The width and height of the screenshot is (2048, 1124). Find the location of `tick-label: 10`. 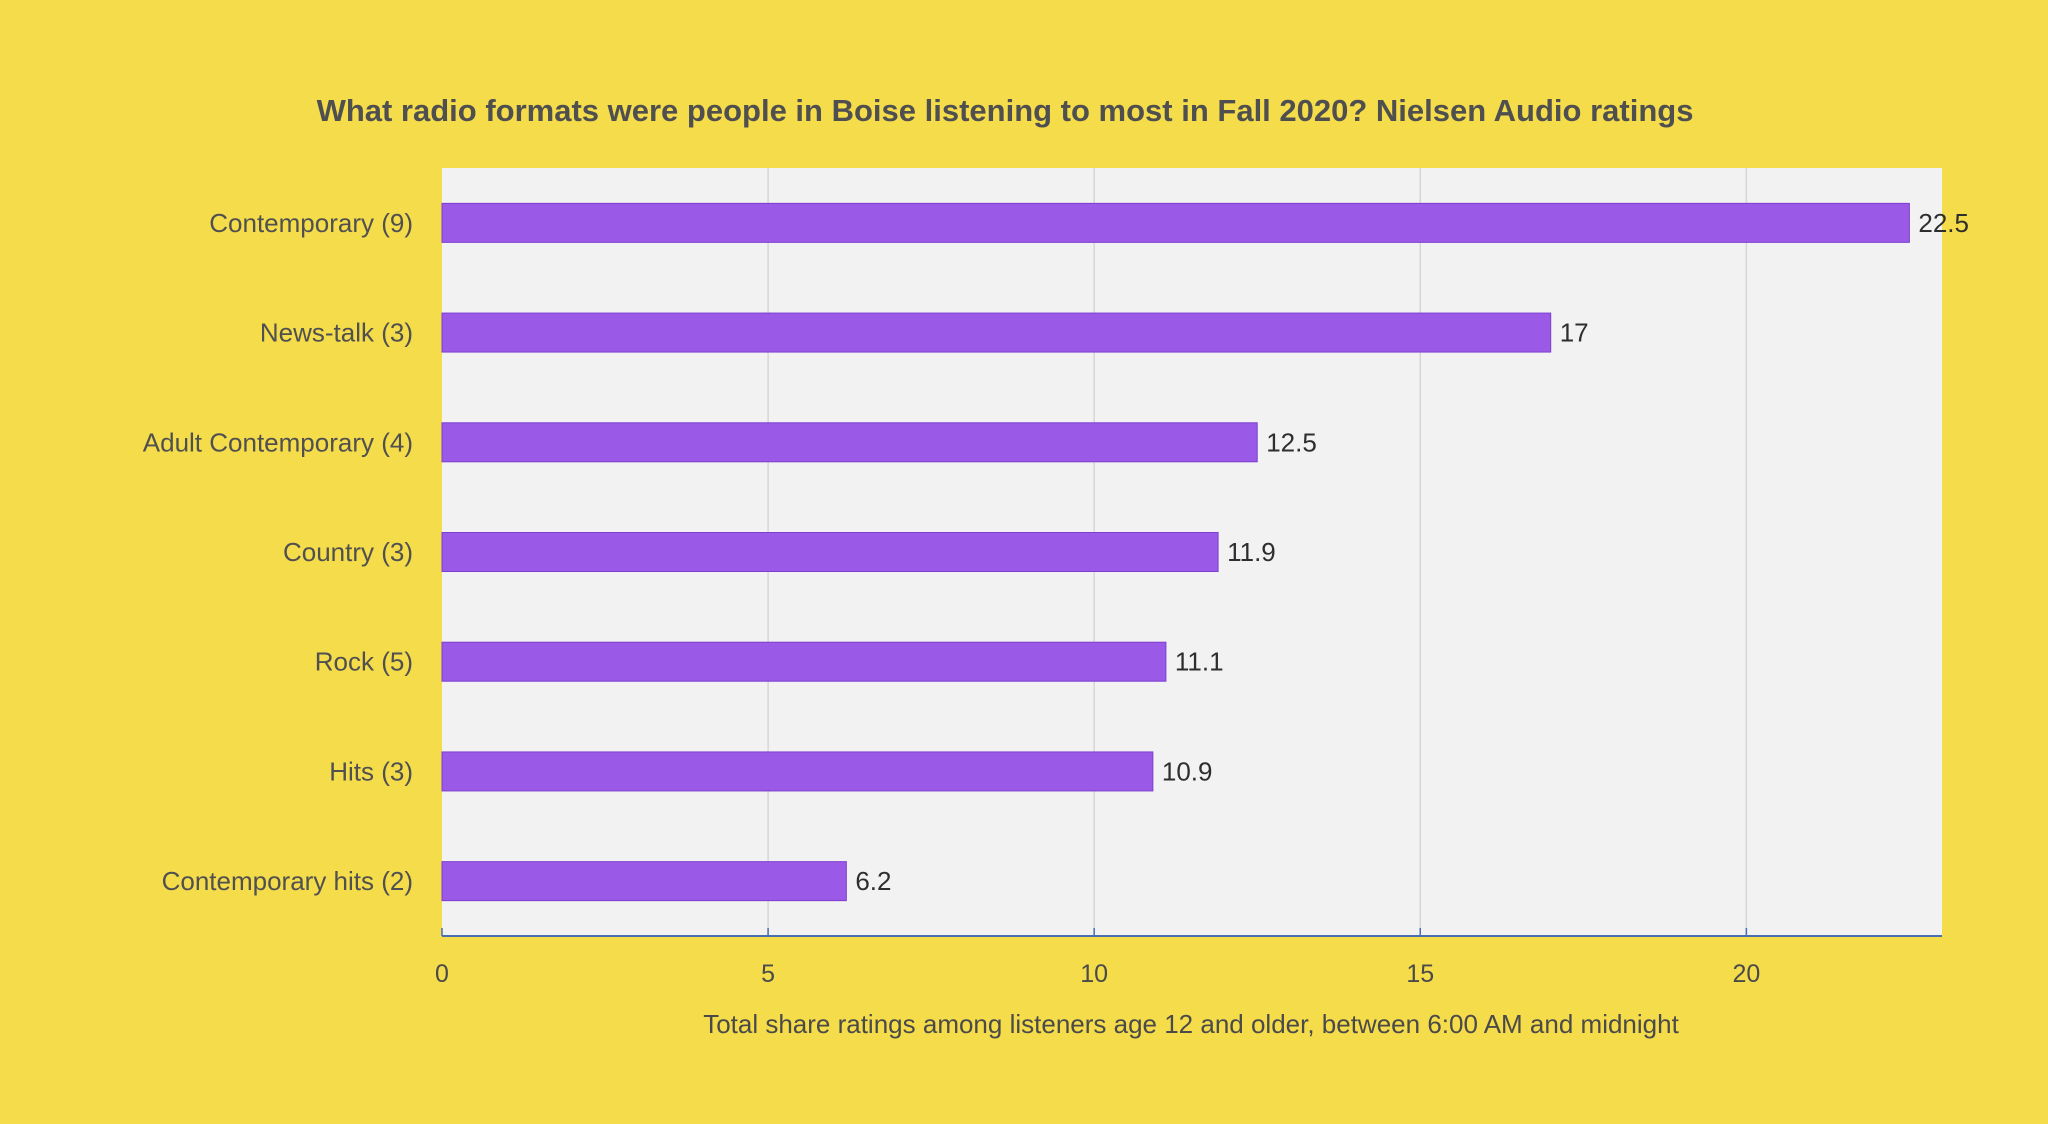

tick-label: 10 is located at coordinates (1094, 974).